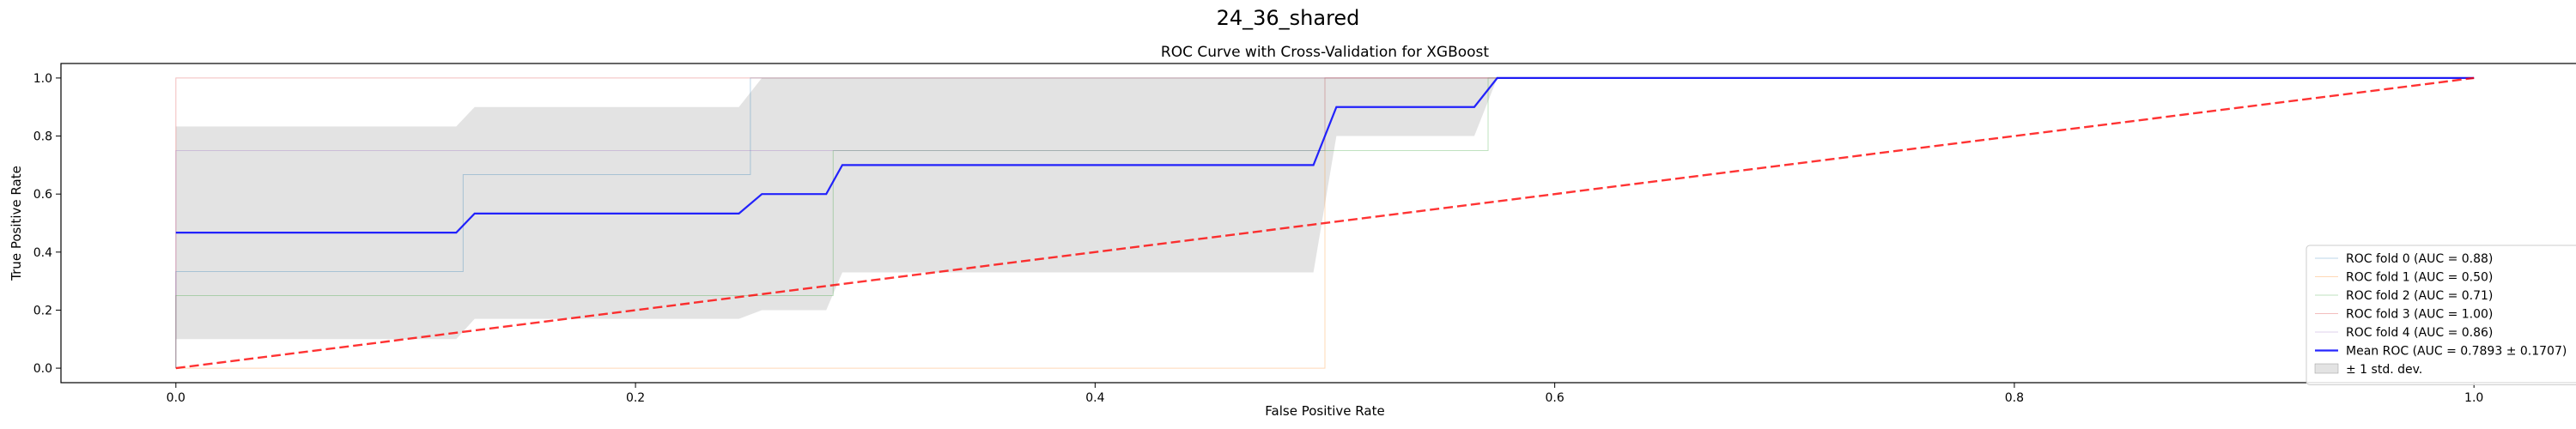 The image size is (2576, 429). I want to click on y-tick-label: 0.8, so click(42, 137).